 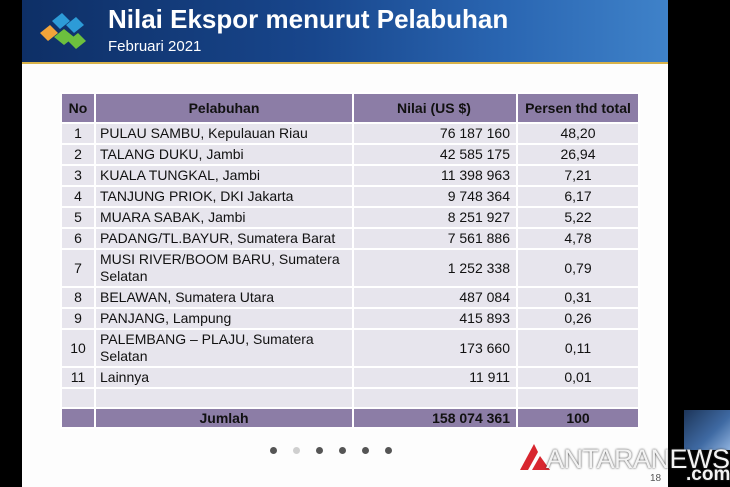 What do you see at coordinates (331, 450) in the screenshot?
I see `slide-pagination` at bounding box center [331, 450].